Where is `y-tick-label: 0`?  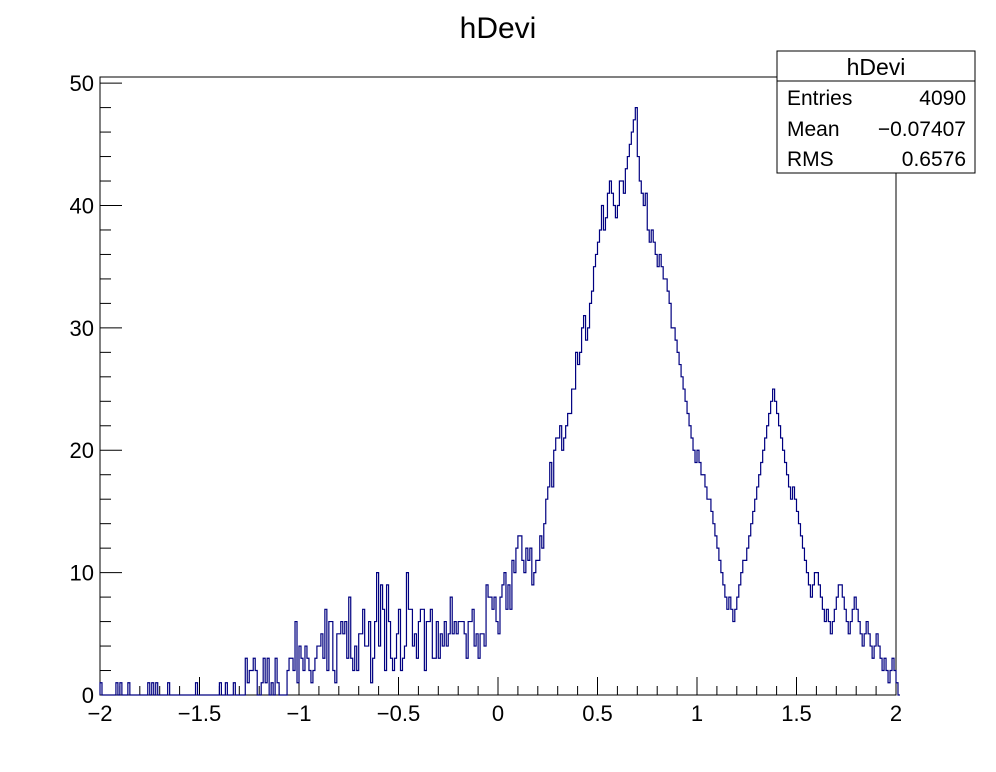
y-tick-label: 0 is located at coordinates (88, 695).